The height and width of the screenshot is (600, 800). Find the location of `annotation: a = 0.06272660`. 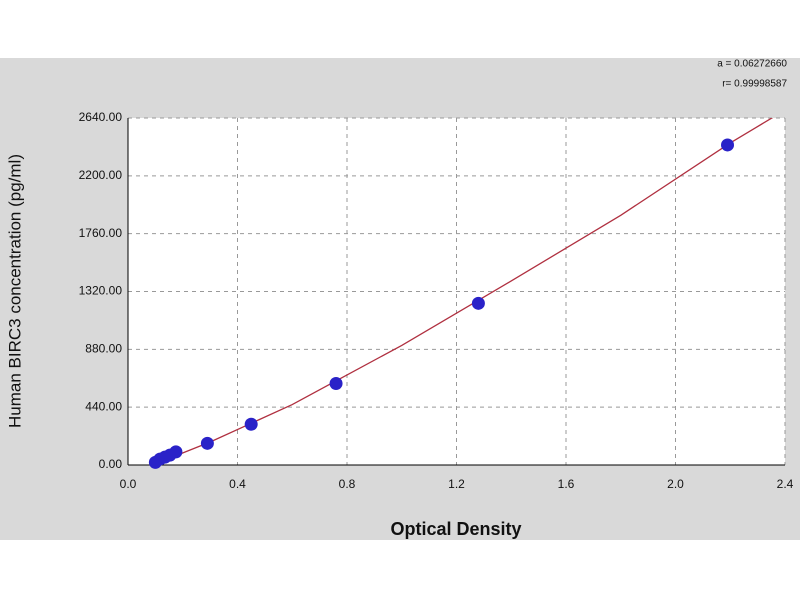

annotation: a = 0.06272660 is located at coordinates (752, 64).